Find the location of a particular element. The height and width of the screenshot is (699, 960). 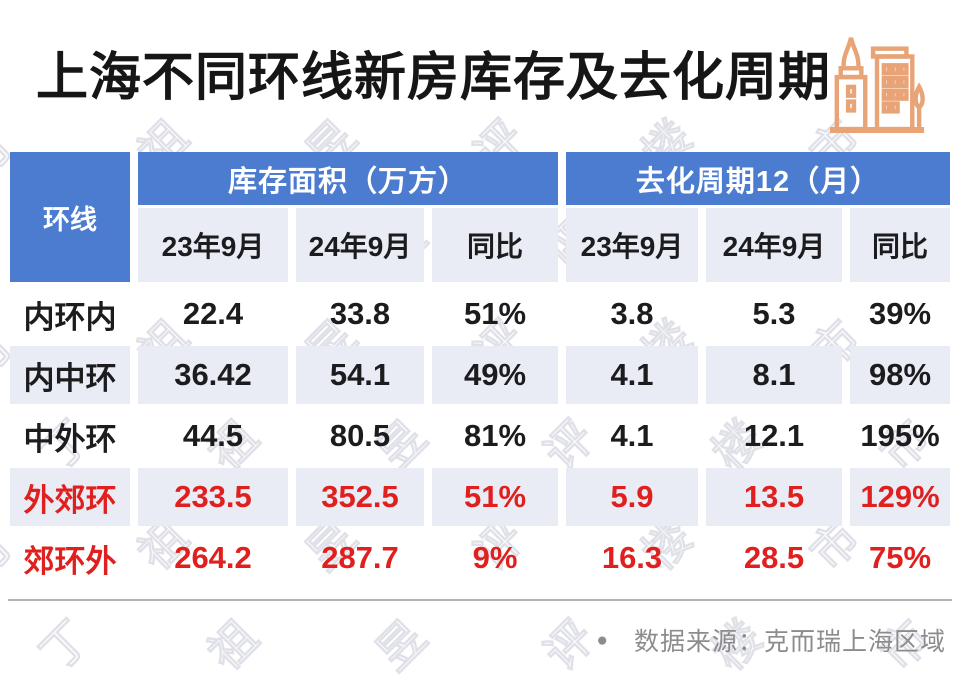

table-value: 195% is located at coordinates (900, 435).